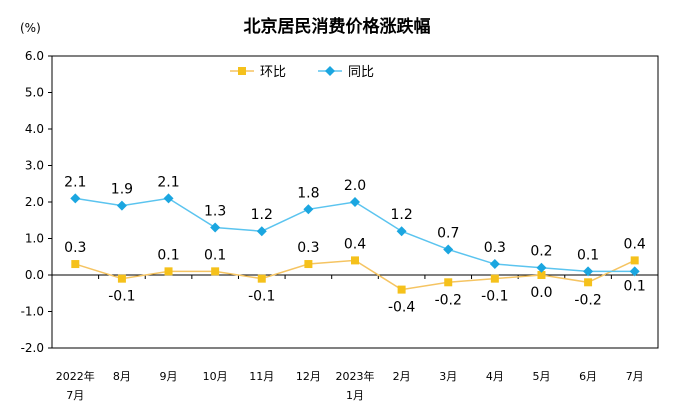 The width and height of the screenshot is (674, 415). Describe the element at coordinates (32, 348) in the screenshot. I see `y-tick-label: -2.0` at that location.